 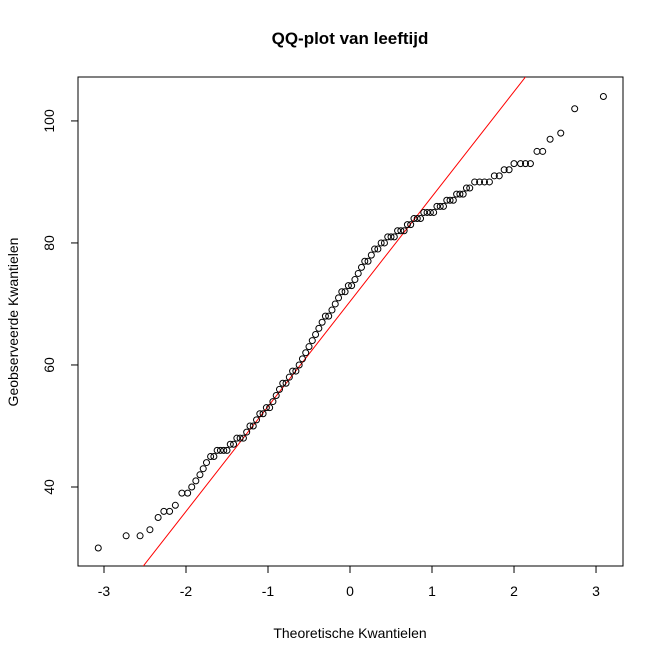 I want to click on x-tick-label: -2, so click(x=186, y=591).